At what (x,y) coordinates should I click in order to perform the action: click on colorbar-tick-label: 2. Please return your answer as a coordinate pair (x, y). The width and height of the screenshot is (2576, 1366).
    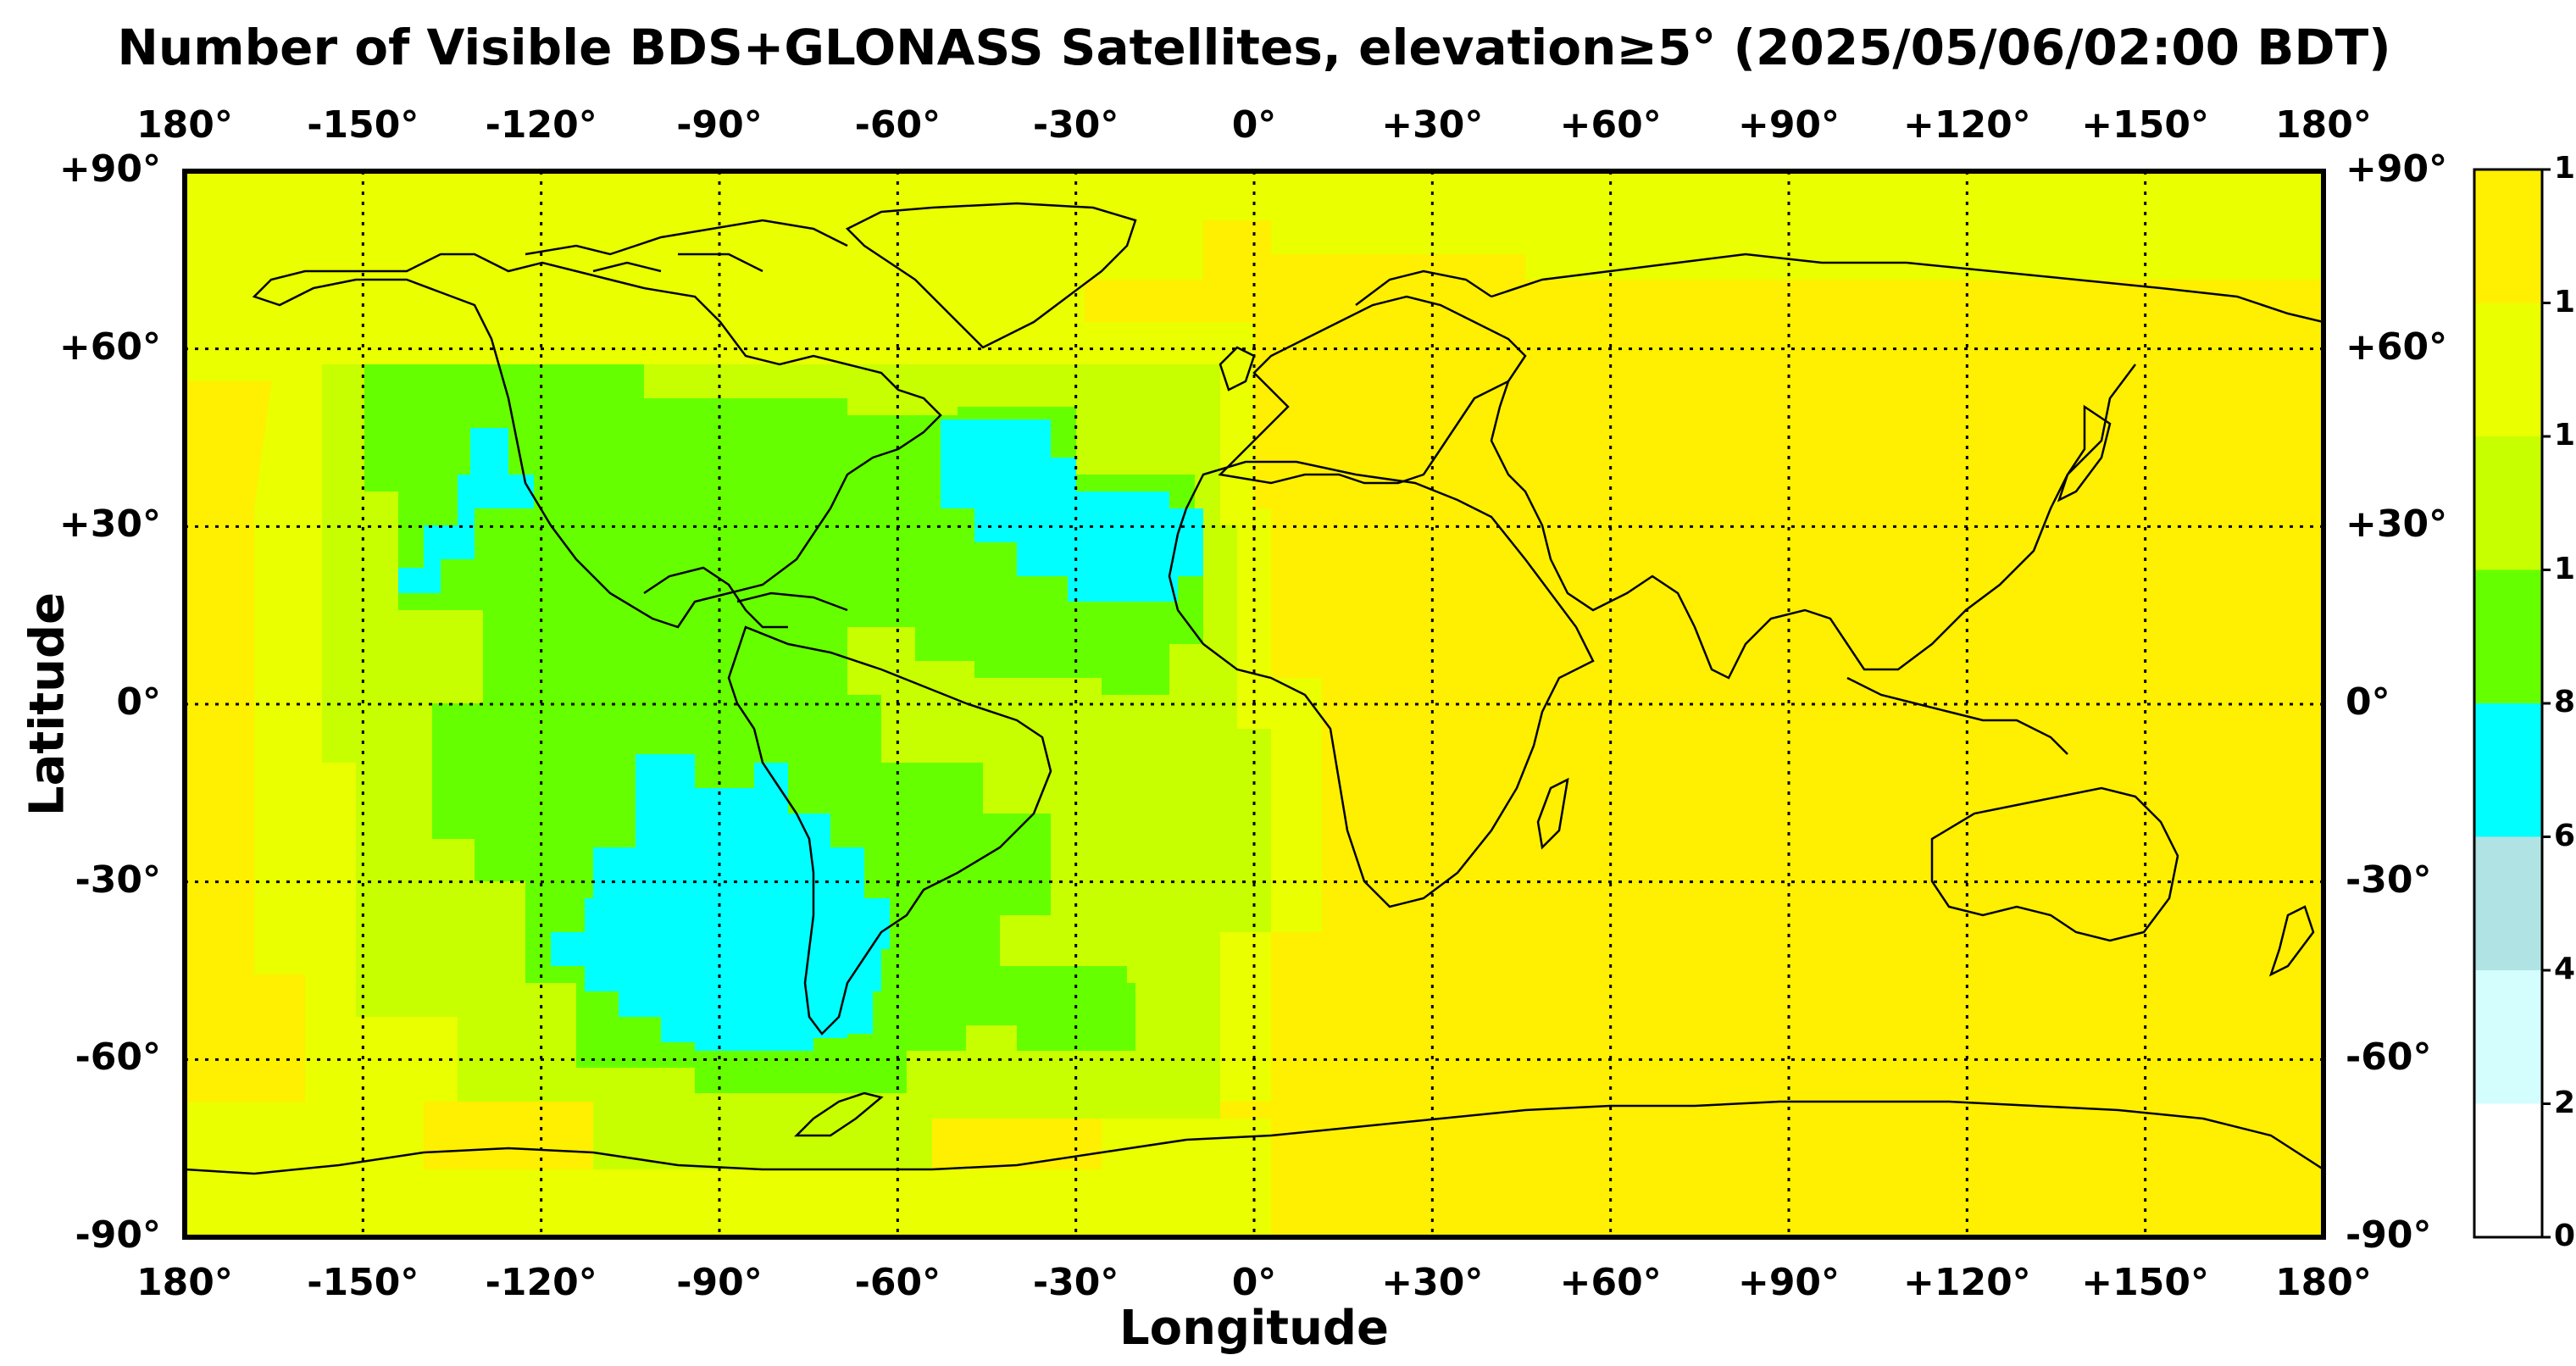
    Looking at the image, I should click on (2565, 1102).